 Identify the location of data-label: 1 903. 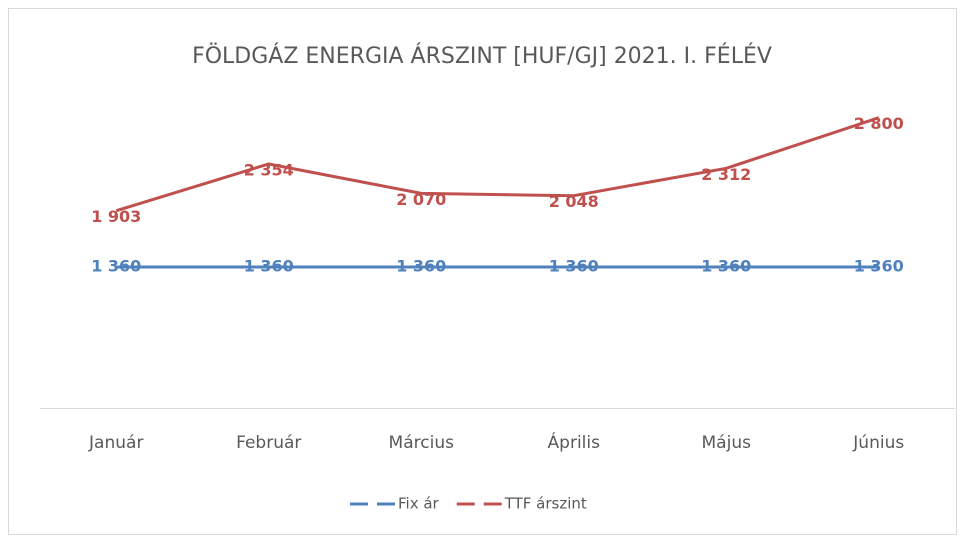
(116, 216).